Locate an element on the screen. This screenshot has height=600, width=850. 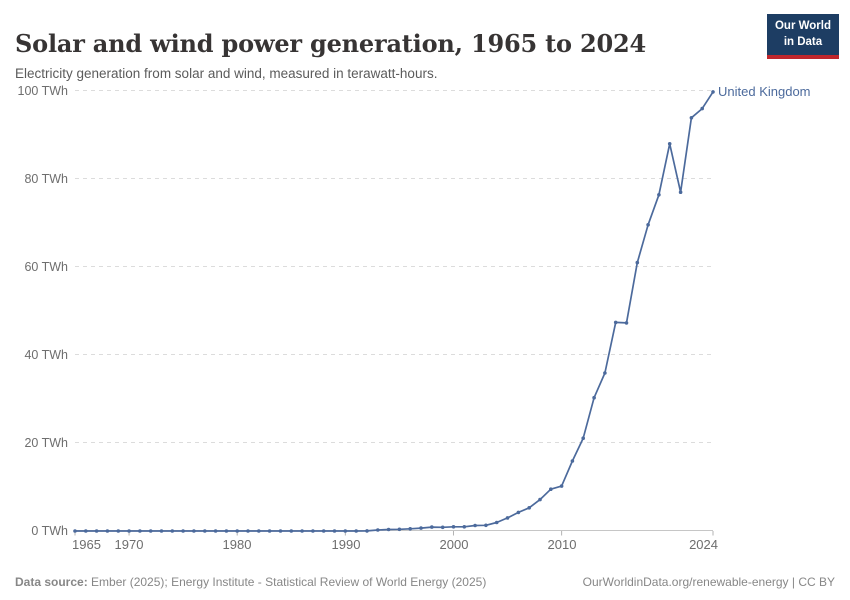
x-tick-label-1980: 1980 is located at coordinates (237, 544).